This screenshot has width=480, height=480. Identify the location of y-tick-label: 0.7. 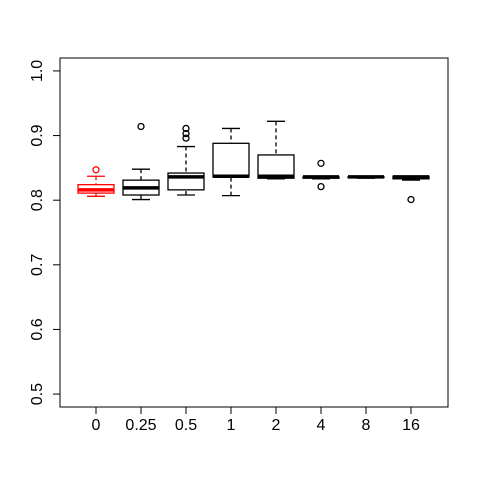
(37, 265).